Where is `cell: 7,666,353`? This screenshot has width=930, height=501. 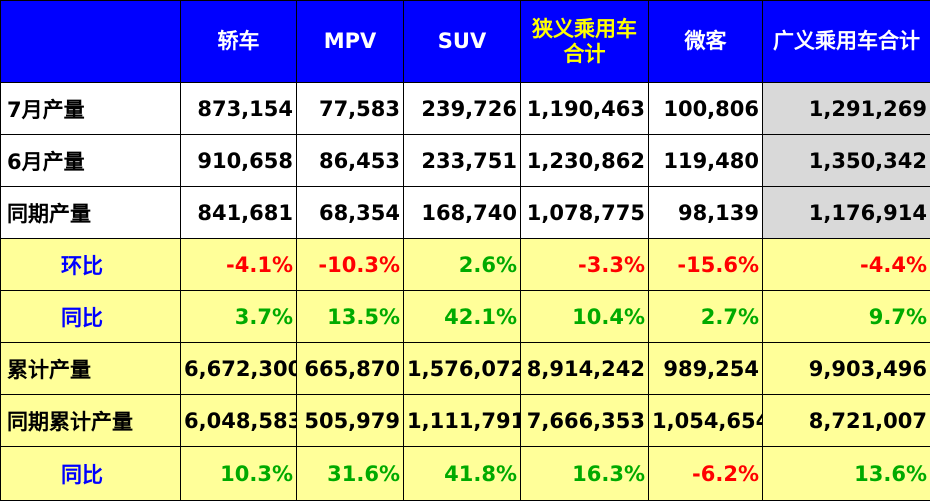
cell: 7,666,353 is located at coordinates (585, 421).